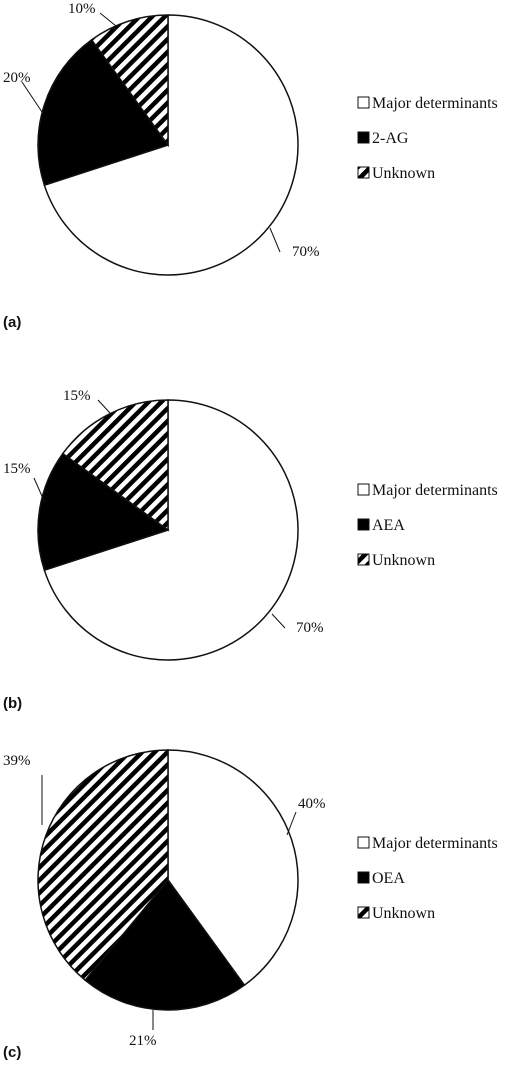  Describe the element at coordinates (388, 525) in the screenshot. I see `legend-label: AEA` at that location.